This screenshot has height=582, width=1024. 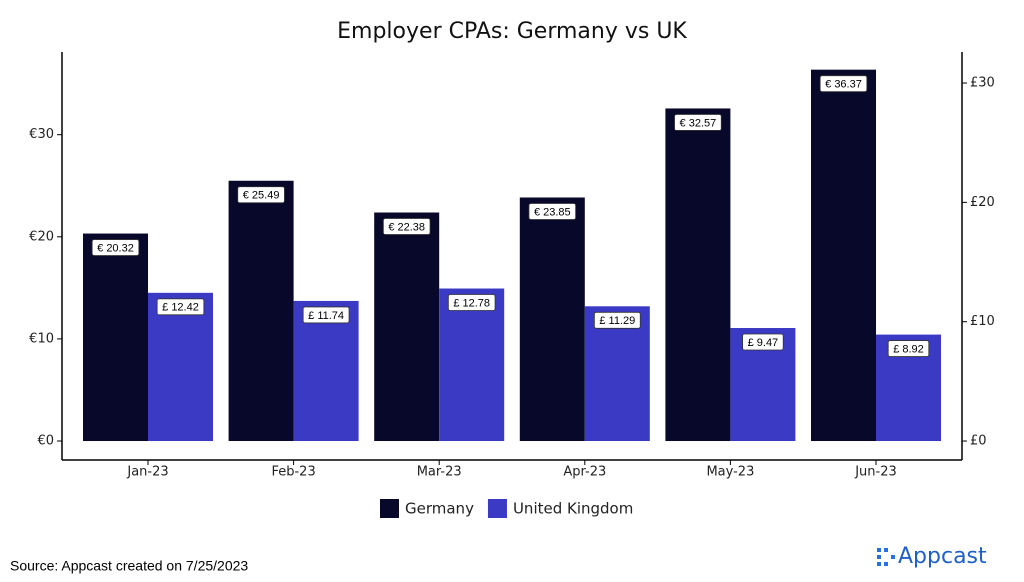 I want to click on x-tick-label: Feb-23, so click(x=293, y=472).